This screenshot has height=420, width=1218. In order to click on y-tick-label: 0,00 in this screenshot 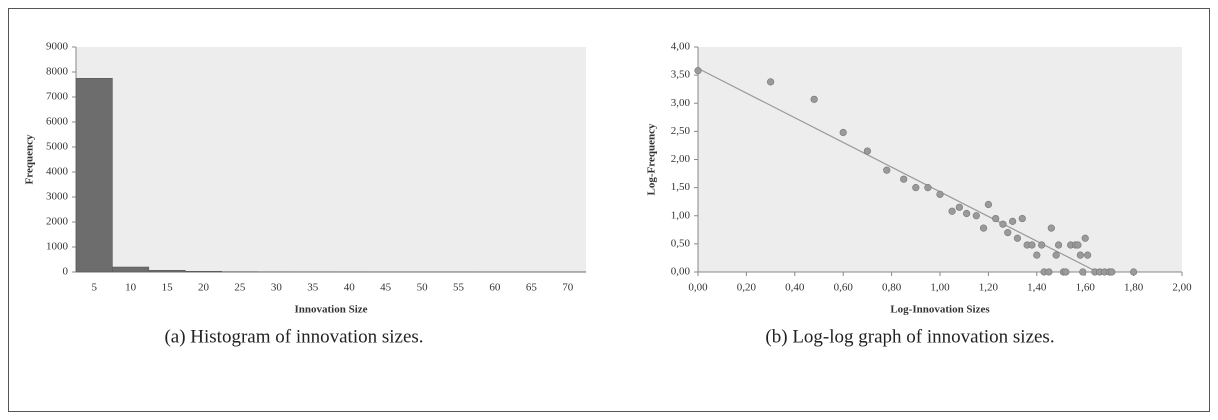, I will do `click(681, 272)`.